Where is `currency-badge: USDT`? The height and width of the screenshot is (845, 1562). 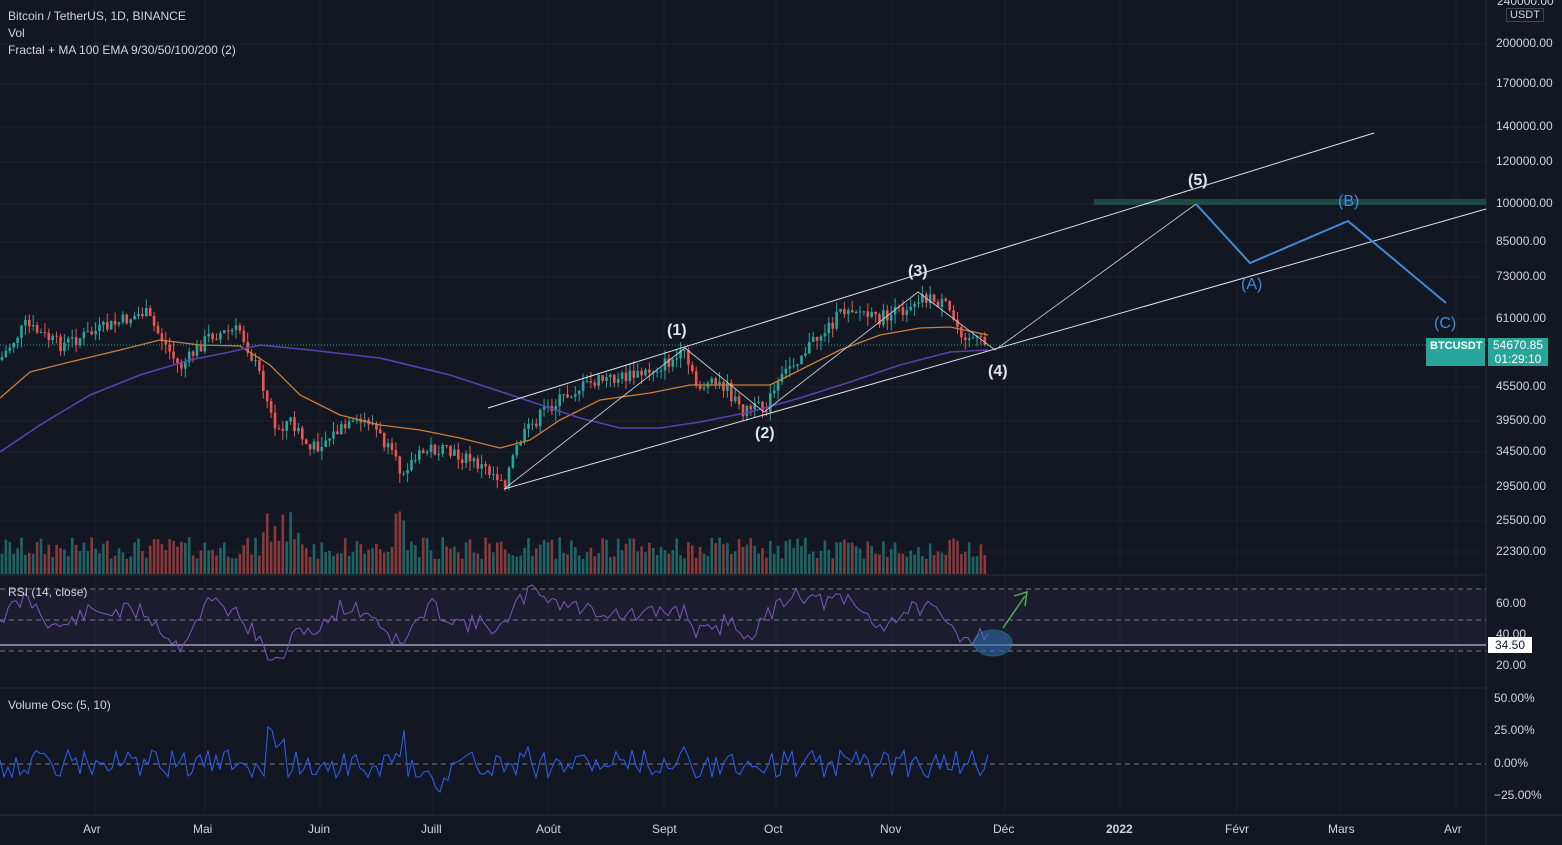 currency-badge: USDT is located at coordinates (1525, 15).